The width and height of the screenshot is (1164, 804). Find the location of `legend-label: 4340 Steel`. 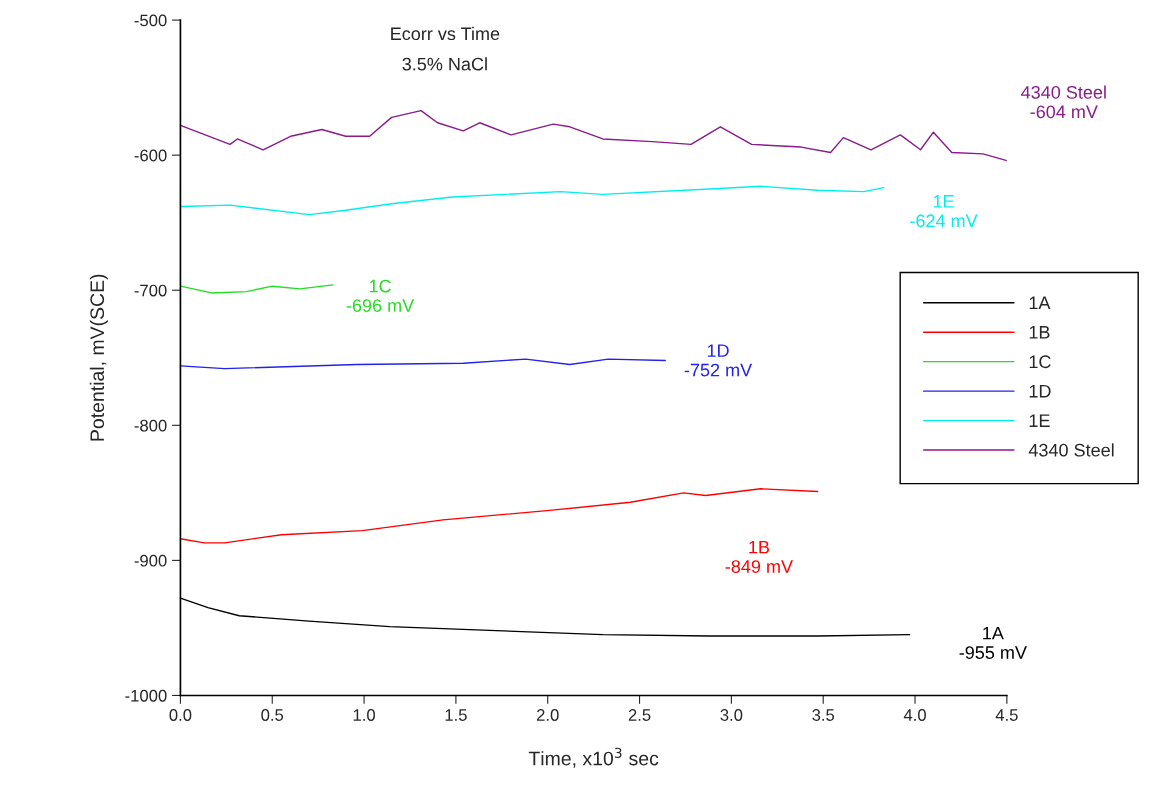

legend-label: 4340 Steel is located at coordinates (1071, 450).